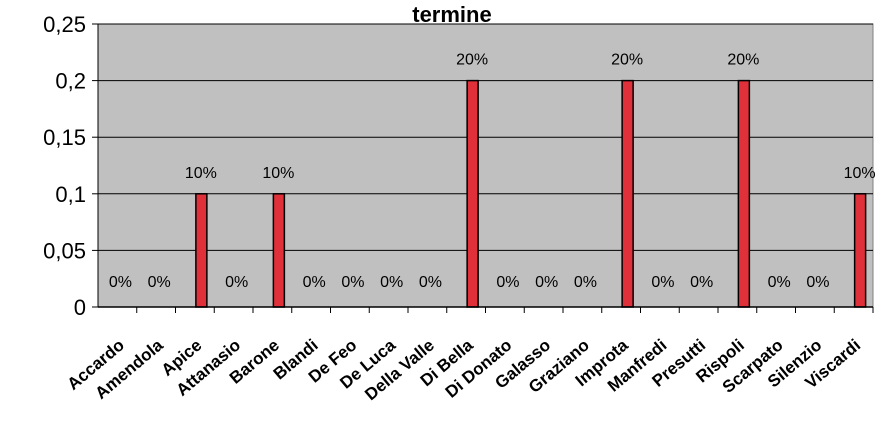  What do you see at coordinates (70, 194) in the screenshot?
I see `y-tick-label: 0,1` at bounding box center [70, 194].